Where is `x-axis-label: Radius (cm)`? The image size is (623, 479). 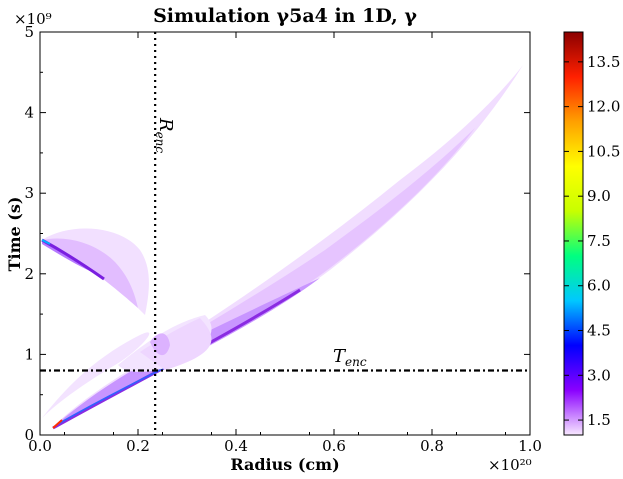 x-axis-label: Radius (cm) is located at coordinates (284, 464).